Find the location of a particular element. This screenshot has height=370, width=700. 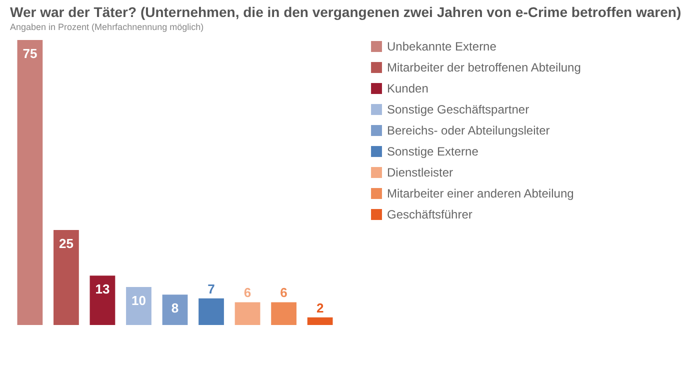

data-label: 8 is located at coordinates (175, 308).